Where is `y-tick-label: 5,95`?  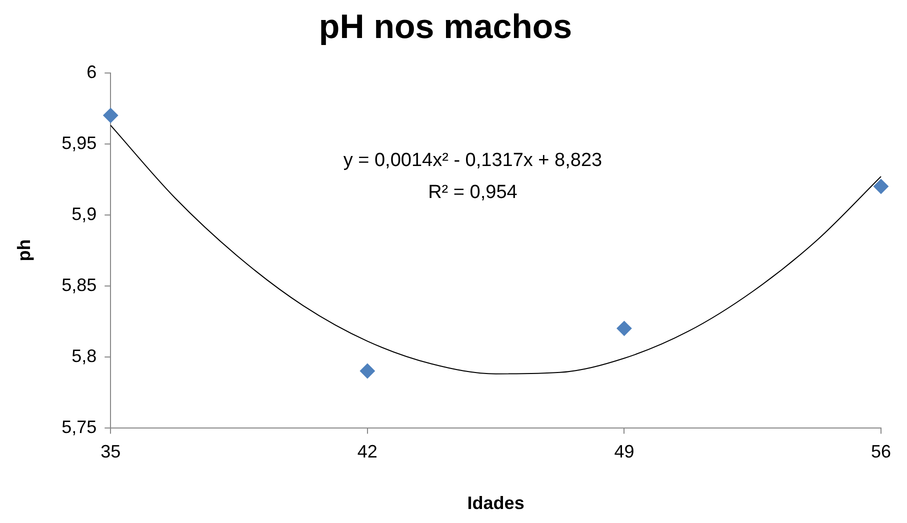 y-tick-label: 5,95 is located at coordinates (79, 142).